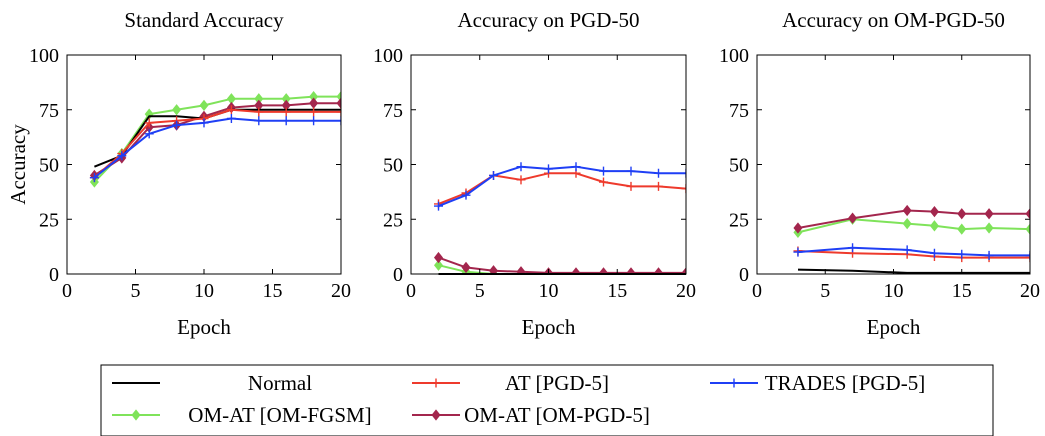 This screenshot has width=1045, height=436. I want to click on legend-label: OM-AT [OM-FGSM], so click(279, 415).